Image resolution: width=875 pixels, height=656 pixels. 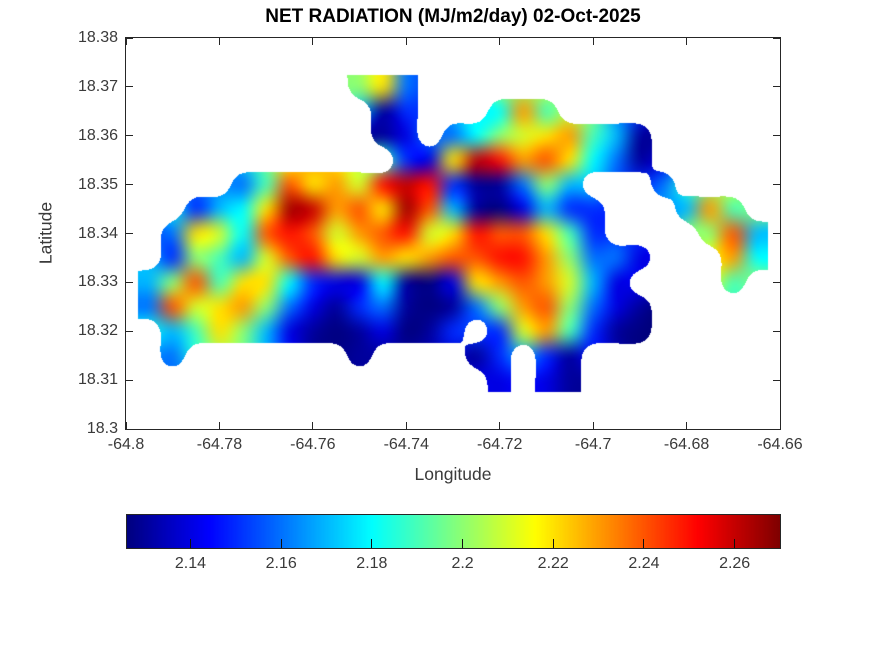 What do you see at coordinates (453, 474) in the screenshot?
I see `x-axis-label: Longitude` at bounding box center [453, 474].